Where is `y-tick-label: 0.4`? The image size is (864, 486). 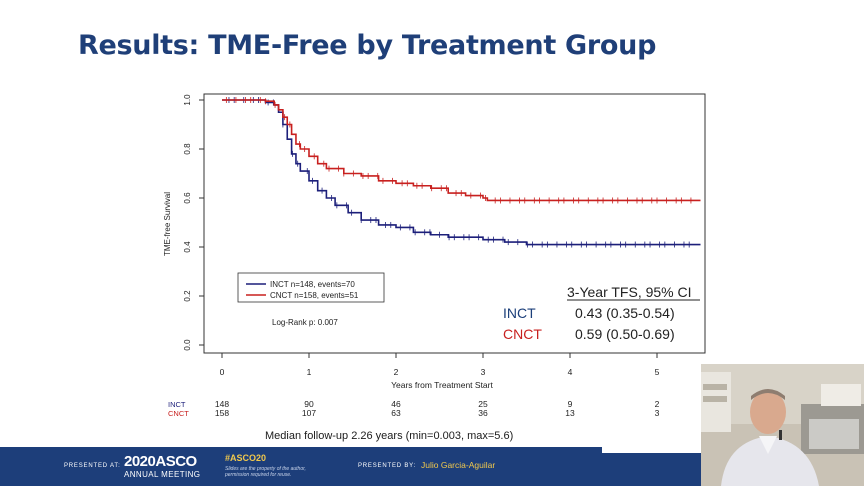 y-tick-label: 0.4 is located at coordinates (187, 247).